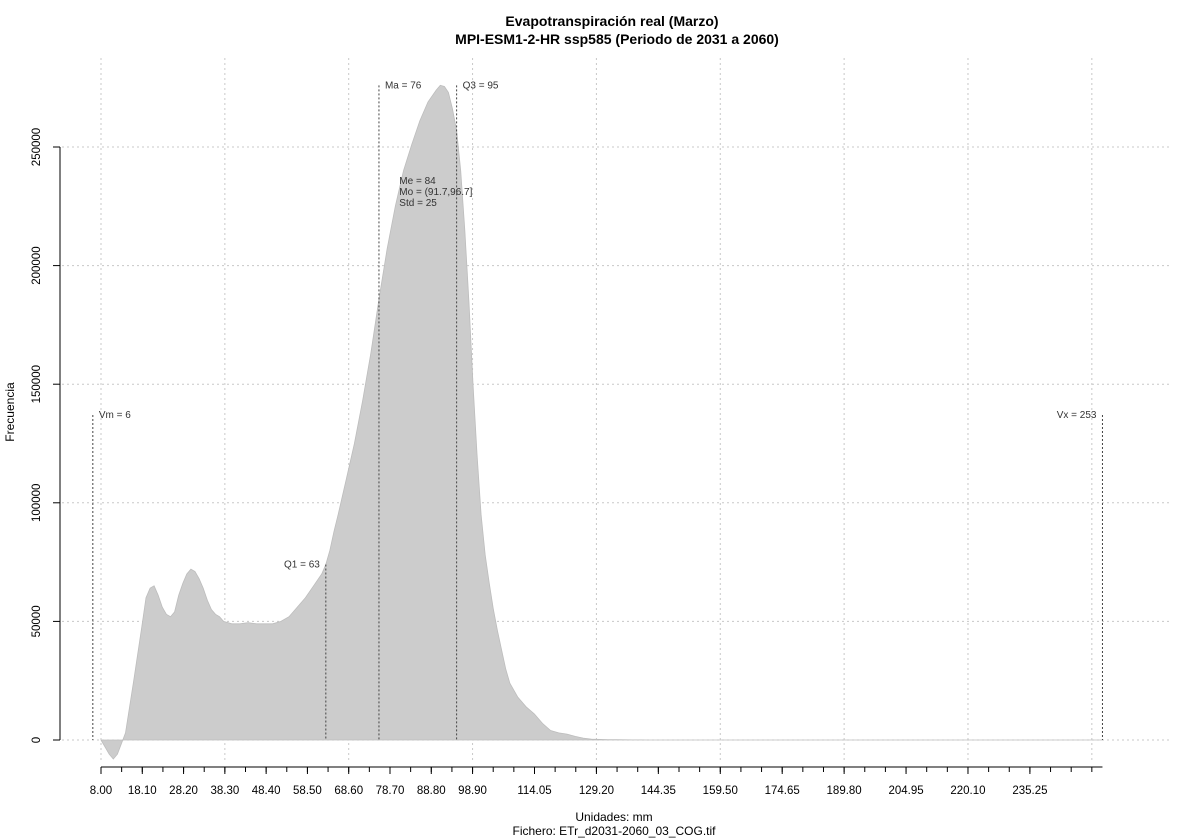 The height and width of the screenshot is (840, 1200). I want to click on y-tick-label: 250000, so click(37, 147).